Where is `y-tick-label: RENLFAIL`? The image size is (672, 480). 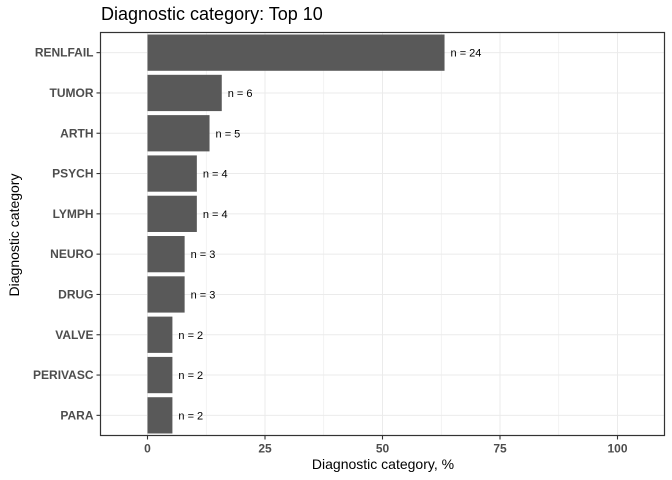 y-tick-label: RENLFAIL is located at coordinates (64, 53).